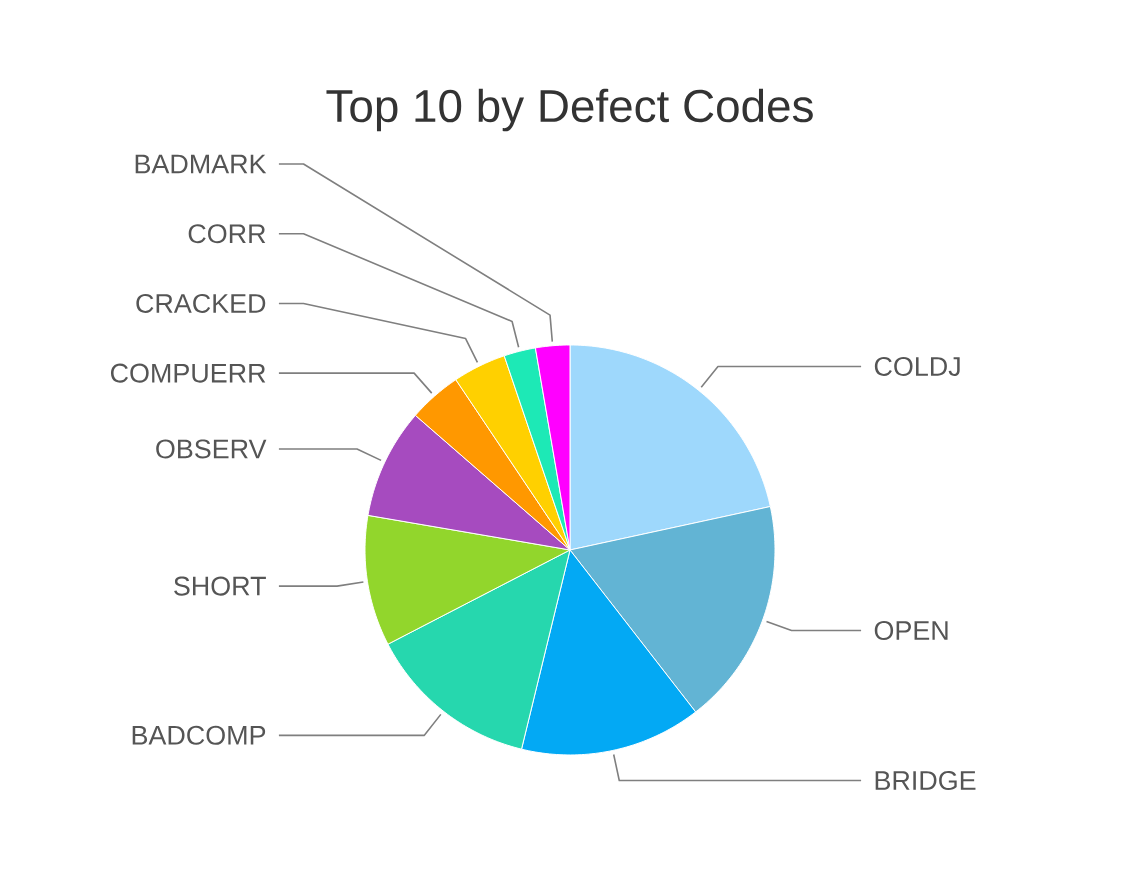 The height and width of the screenshot is (871, 1134). I want to click on slice-label: SHORT, so click(220, 586).